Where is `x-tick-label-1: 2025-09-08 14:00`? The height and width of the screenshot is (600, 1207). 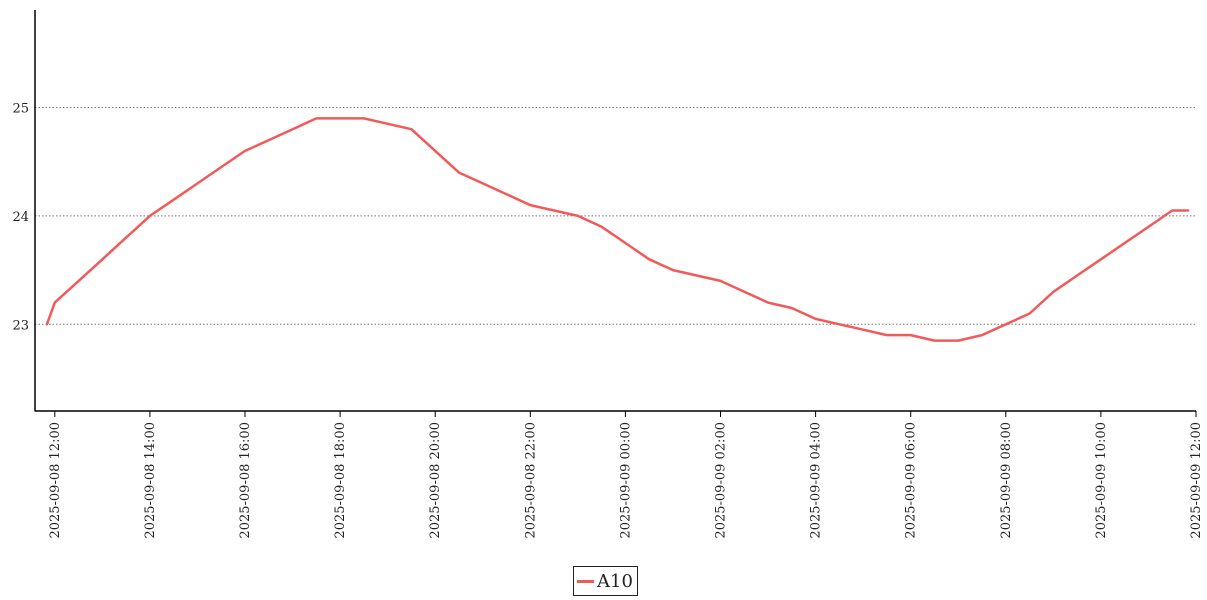 x-tick-label-1: 2025-09-08 14:00 is located at coordinates (150, 480).